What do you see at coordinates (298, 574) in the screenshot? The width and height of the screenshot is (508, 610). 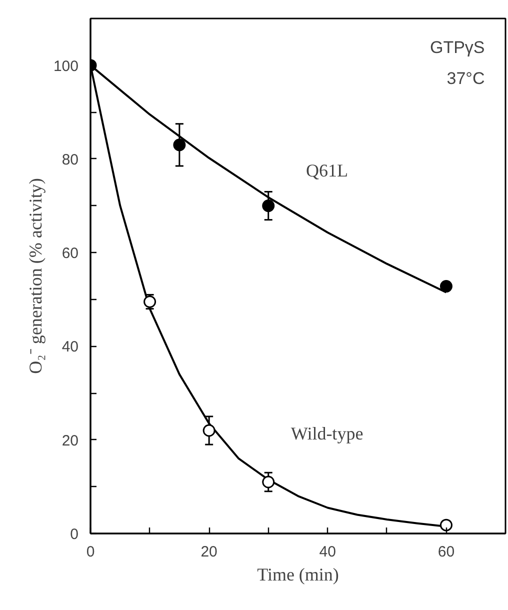 I see `x-axis-title: Time (min)` at bounding box center [298, 574].